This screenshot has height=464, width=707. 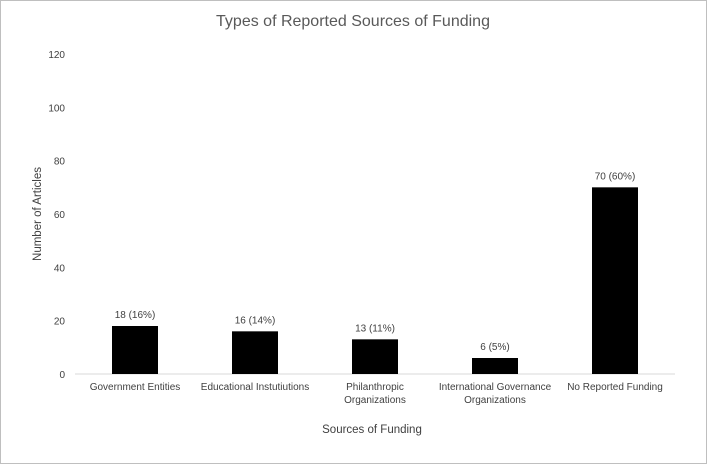 I want to click on y-axis-ticks: 0 20 40 60 80 100 120, so click(x=56, y=215).